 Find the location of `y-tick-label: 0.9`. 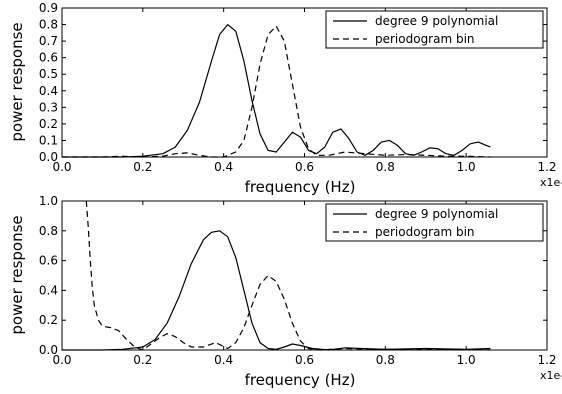

y-tick-label: 0.9 is located at coordinates (48, 8).